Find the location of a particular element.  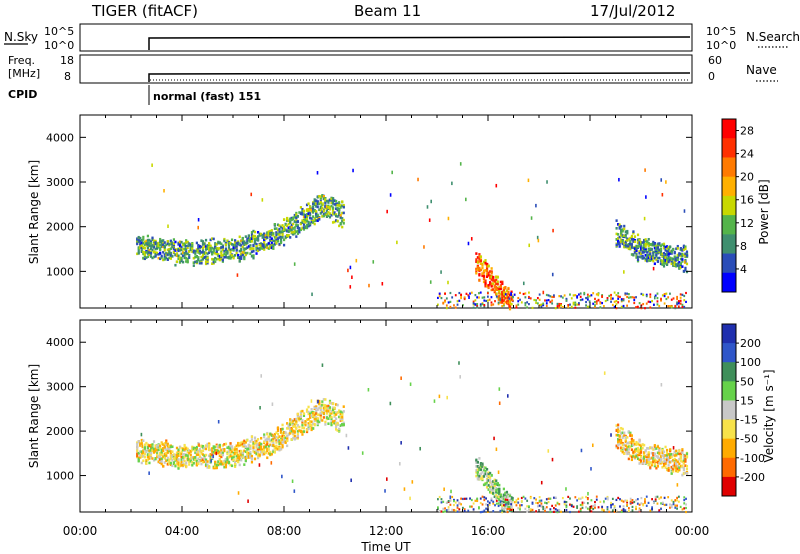

velocity-ytick-label: 4000 is located at coordinates (60, 342).